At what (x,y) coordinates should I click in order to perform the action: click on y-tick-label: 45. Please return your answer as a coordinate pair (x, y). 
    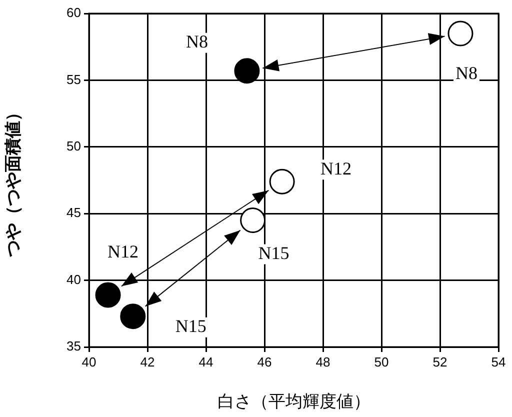
    Looking at the image, I should click on (73, 212).